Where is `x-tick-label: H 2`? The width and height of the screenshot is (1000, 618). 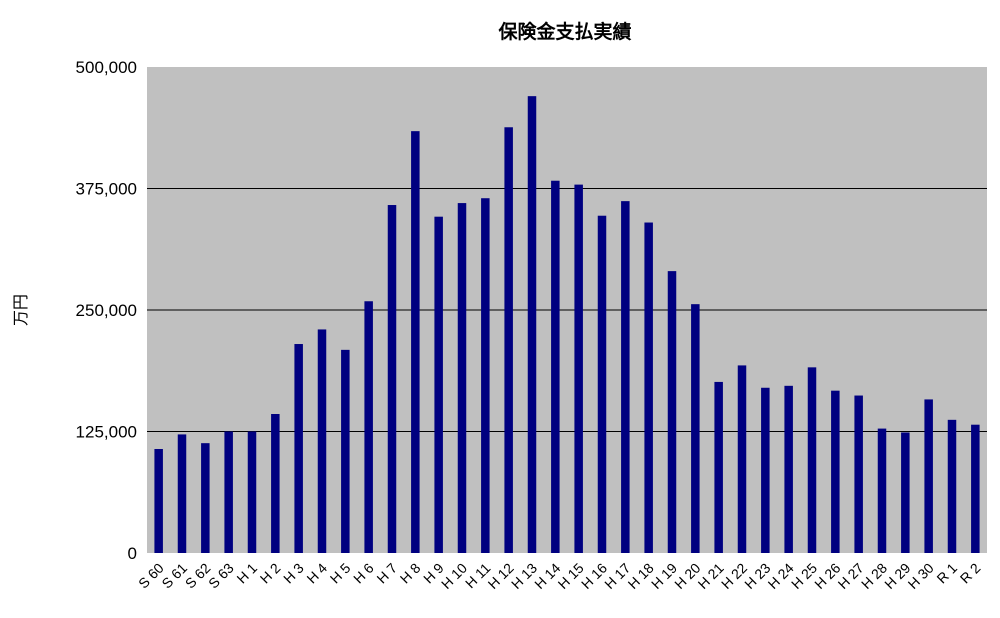
x-tick-label: H 2 is located at coordinates (270, 573).